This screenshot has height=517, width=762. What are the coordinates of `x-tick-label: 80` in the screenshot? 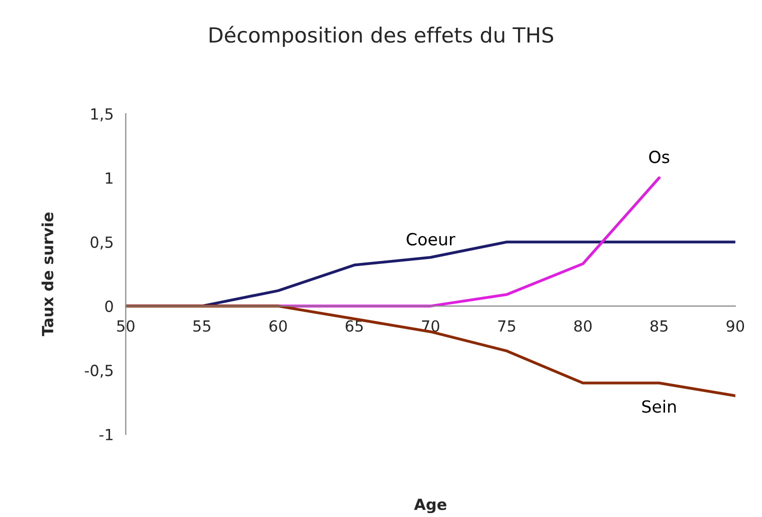 It's located at (583, 326).